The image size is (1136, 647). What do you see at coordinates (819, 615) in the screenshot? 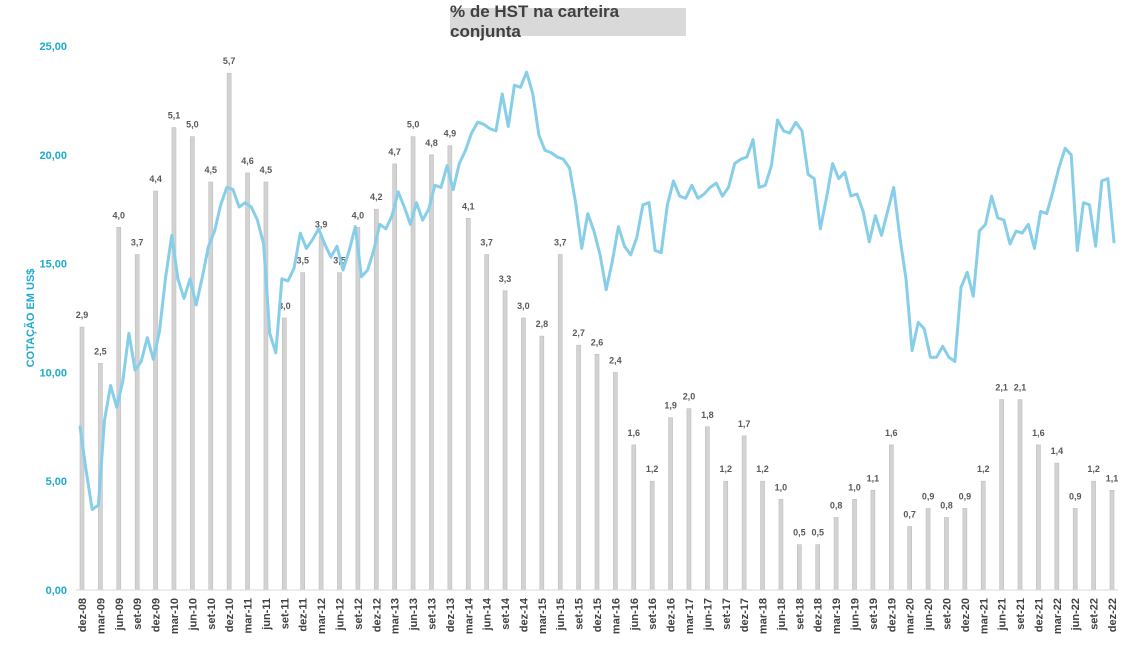
I see `x-tick-label: dez-18` at bounding box center [819, 615].